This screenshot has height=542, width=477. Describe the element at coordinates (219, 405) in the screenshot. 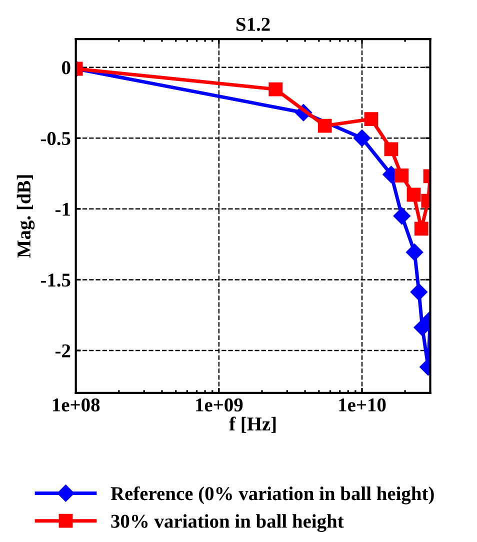

I see `x-tick-label: 1e+09` at that location.